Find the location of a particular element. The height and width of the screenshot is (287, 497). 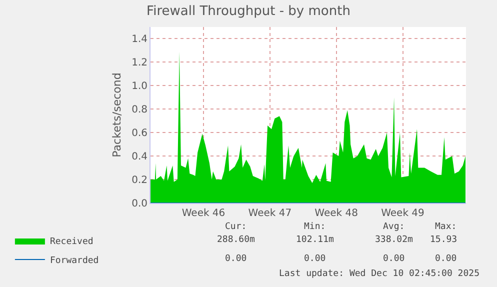

text: 15.93 is located at coordinates (444, 240).